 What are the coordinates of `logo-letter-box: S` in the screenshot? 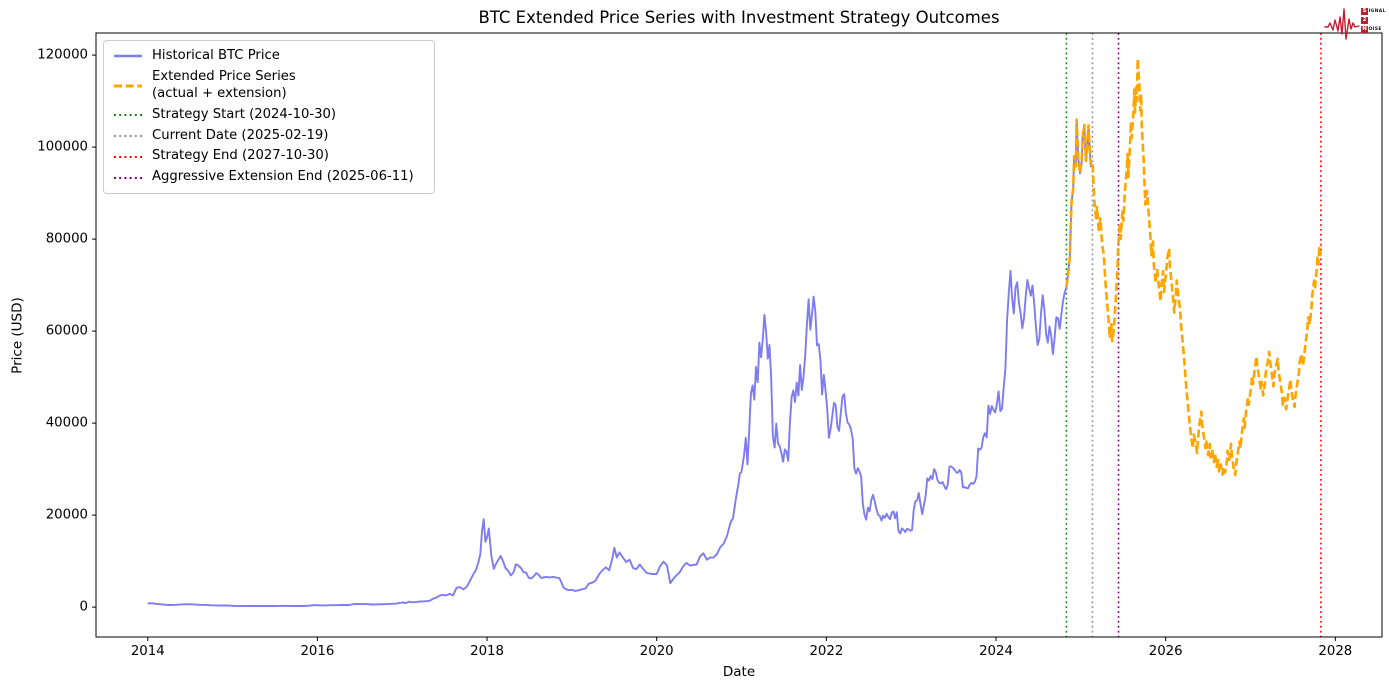 It's located at (1364, 11).